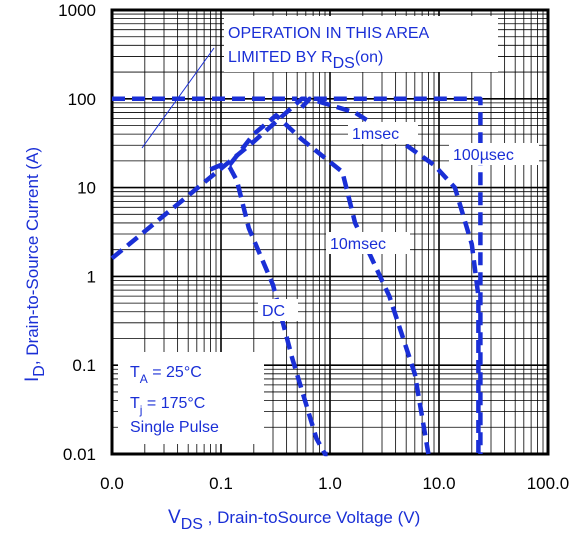 The height and width of the screenshot is (538, 587). Describe the element at coordinates (192, 524) in the screenshot. I see `x-axis-title-sub: DS` at that location.